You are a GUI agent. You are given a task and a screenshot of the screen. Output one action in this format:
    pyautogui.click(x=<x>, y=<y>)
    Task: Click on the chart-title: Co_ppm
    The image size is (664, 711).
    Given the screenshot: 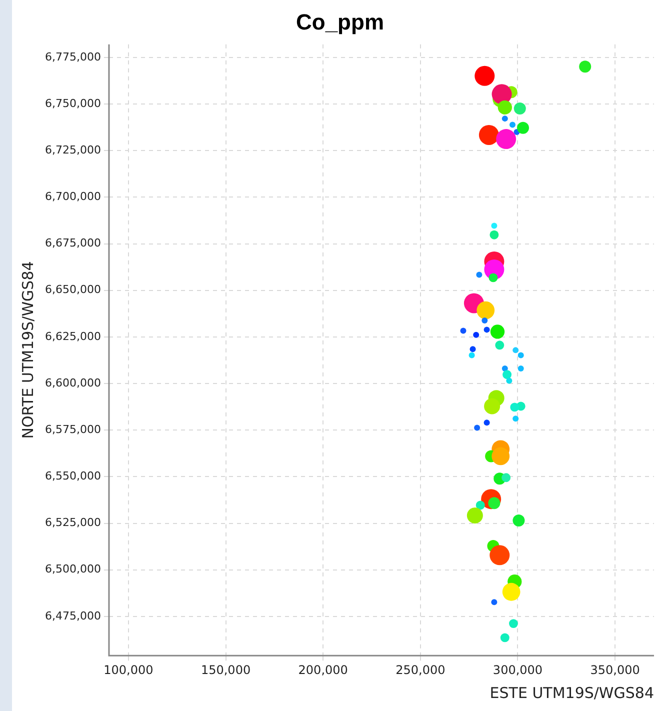 What is the action you would take?
    pyautogui.click(x=340, y=21)
    